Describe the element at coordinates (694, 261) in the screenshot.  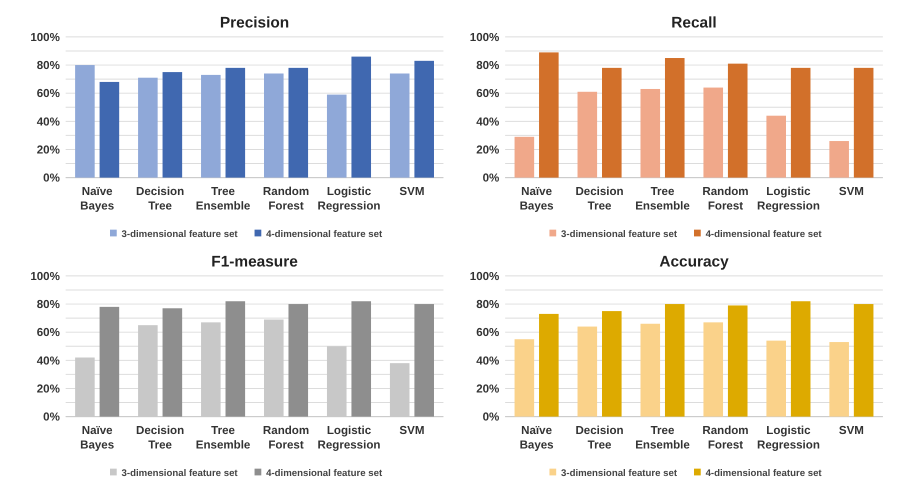
I see `chart-title: Accuracy` at that location.